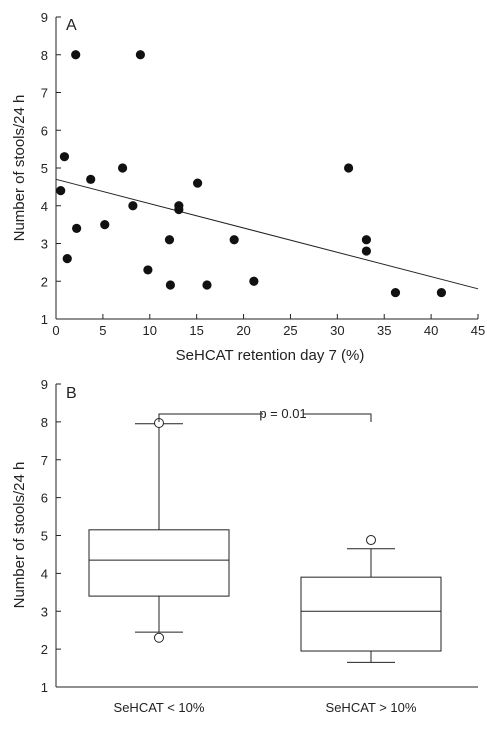 The height and width of the screenshot is (740, 487). I want to click on panel-b-label: B, so click(71, 393).